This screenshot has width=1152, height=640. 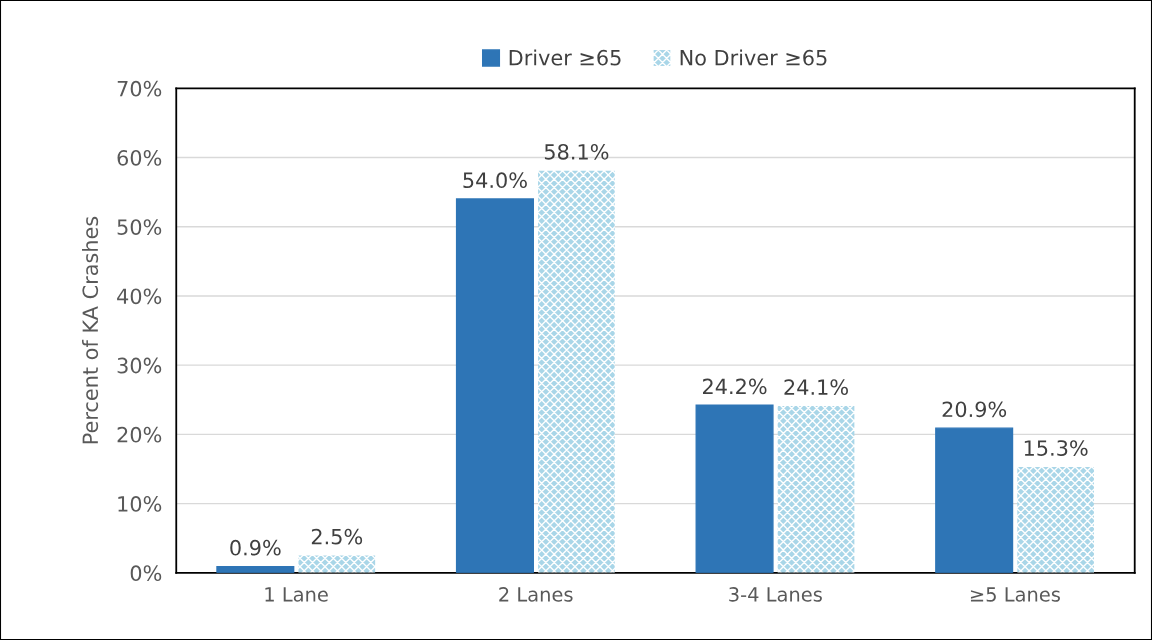 What do you see at coordinates (1015, 594) in the screenshot?
I see `x-tick-label: ≥5 Lanes` at bounding box center [1015, 594].